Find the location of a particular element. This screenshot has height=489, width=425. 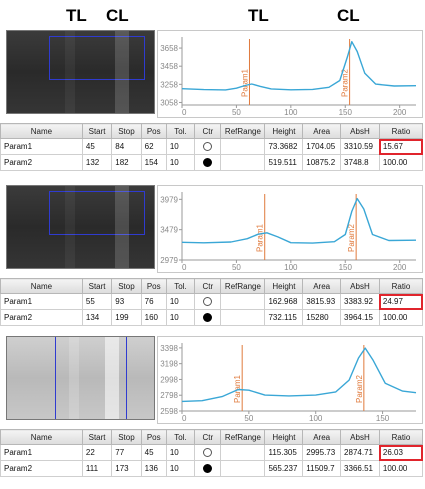

y-tick-label: 3398 is located at coordinates (169, 348).